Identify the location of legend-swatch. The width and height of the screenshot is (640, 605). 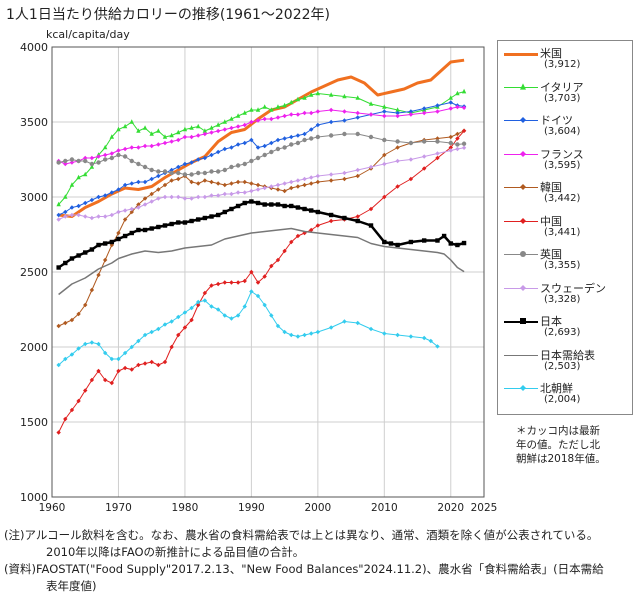
(521, 355).